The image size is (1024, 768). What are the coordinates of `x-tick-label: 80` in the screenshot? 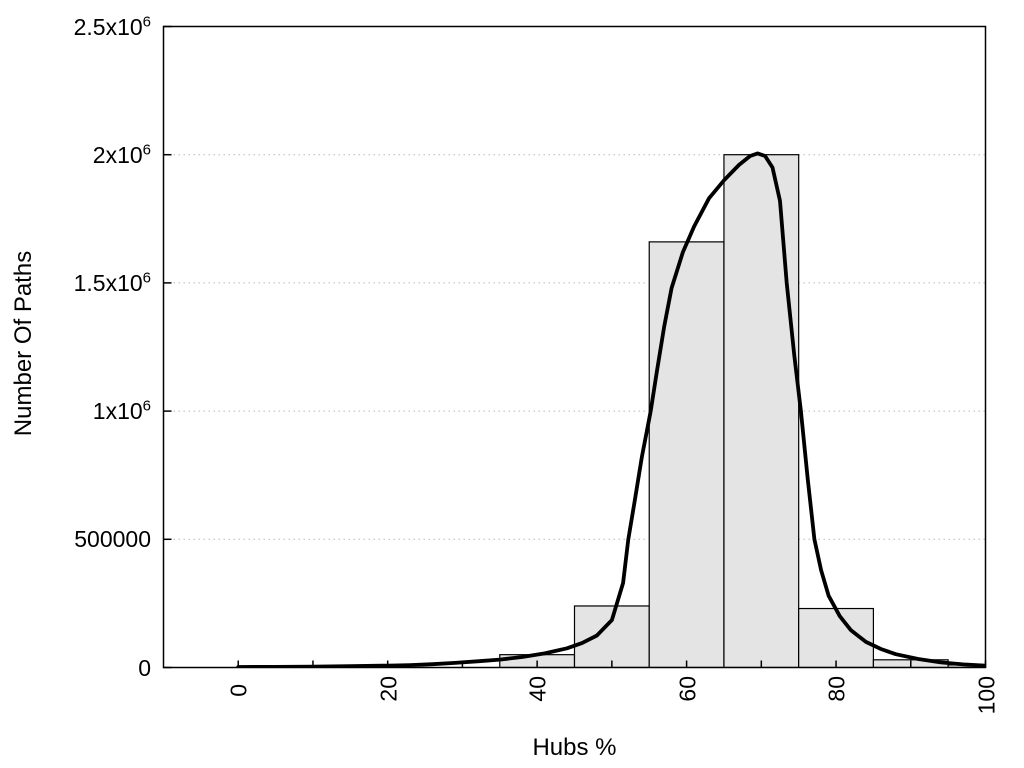 It's located at (836, 689).